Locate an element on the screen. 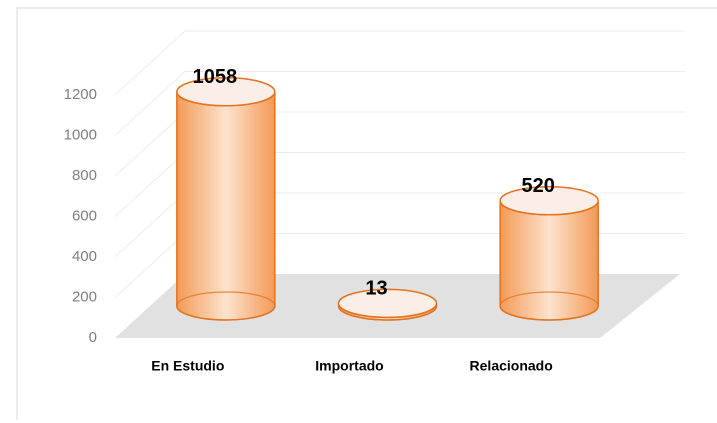  y-tick-label: 600 is located at coordinates (84, 215).